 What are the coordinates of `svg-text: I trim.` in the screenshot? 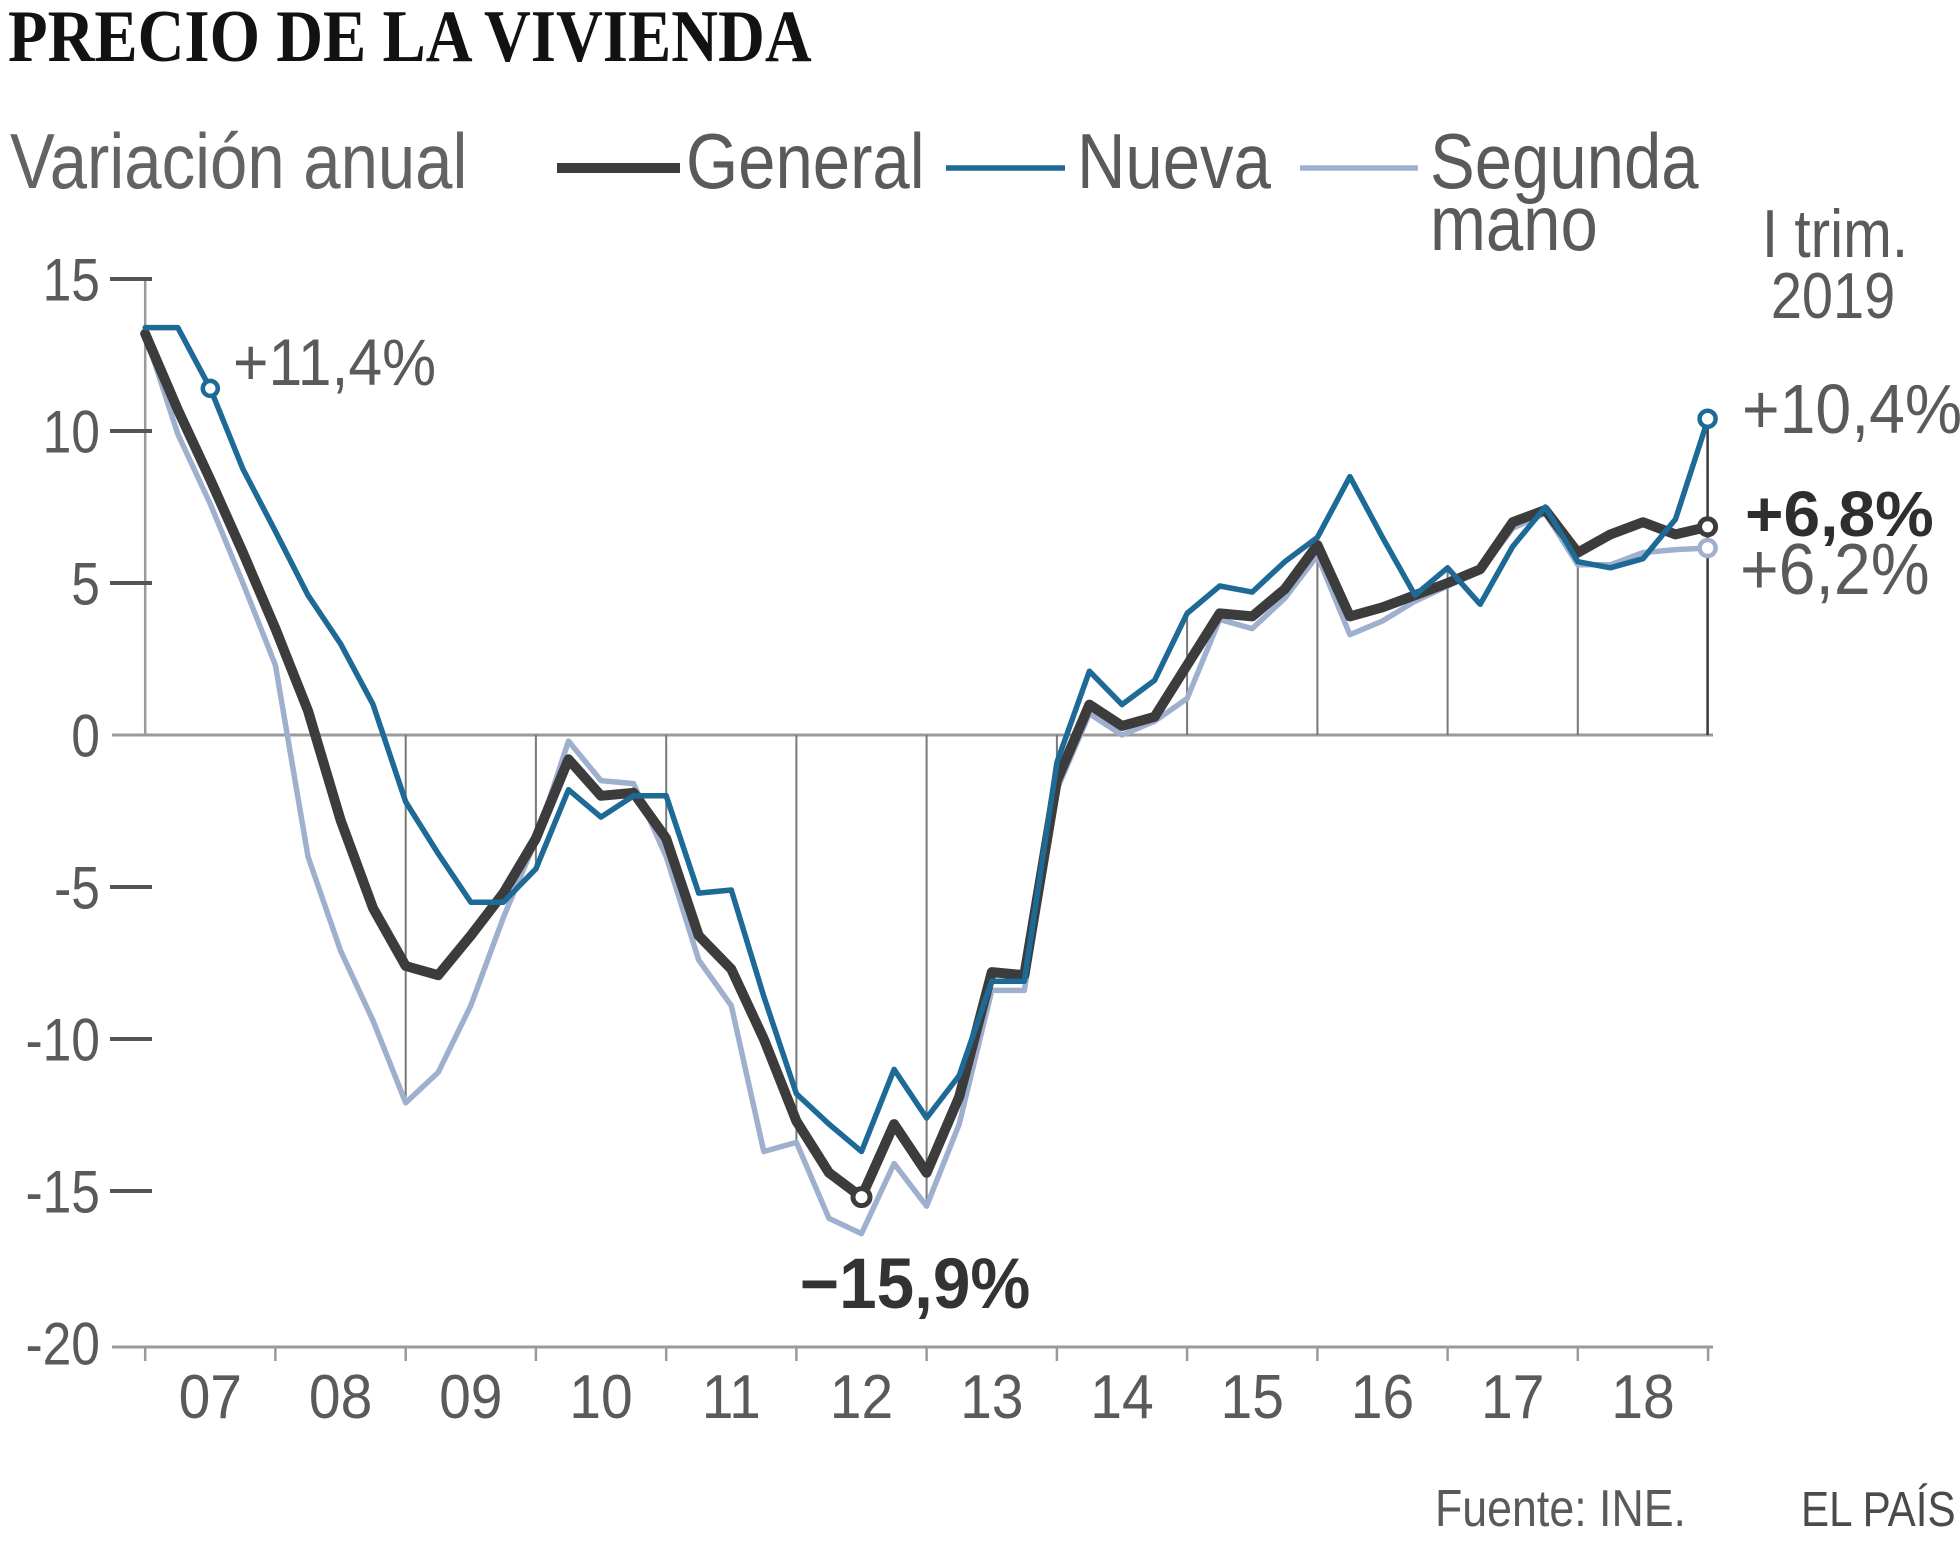 It's located at (1835, 234).